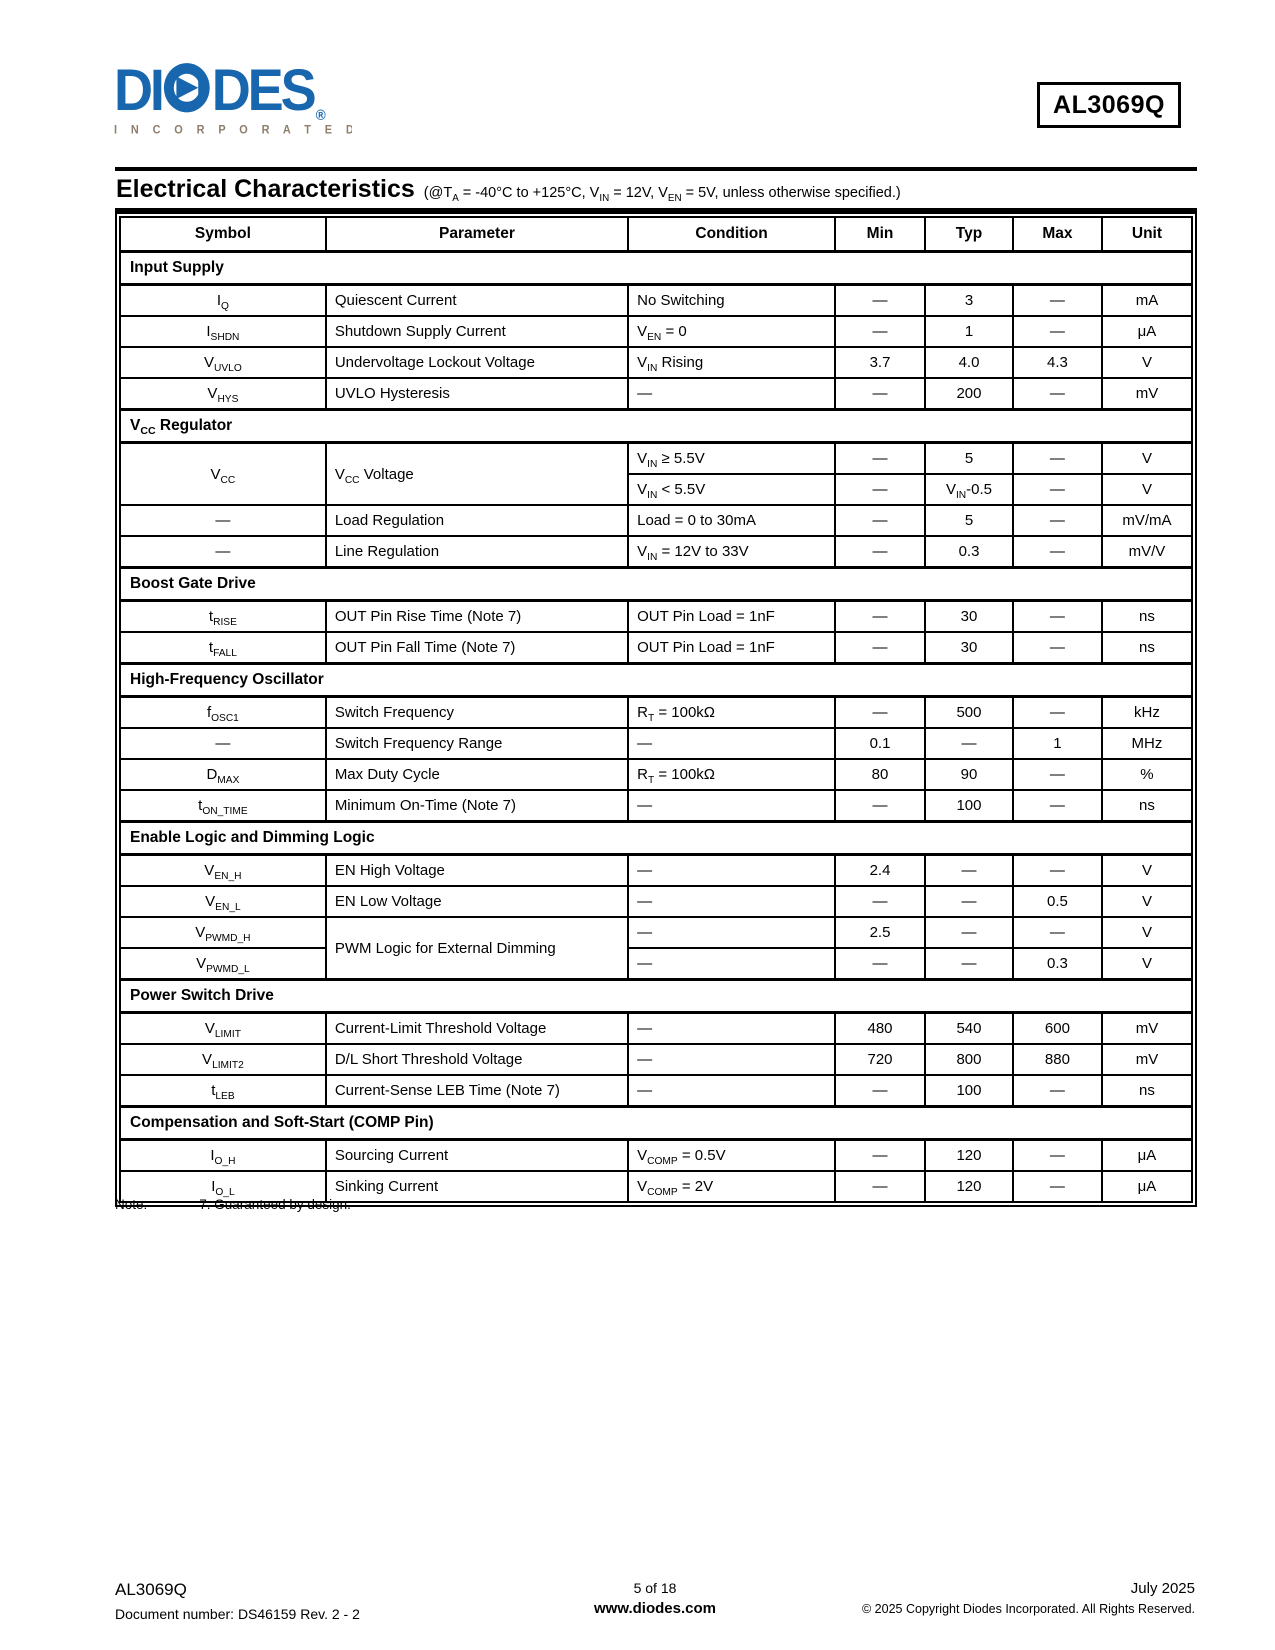 This screenshot has height=1650, width=1275. I want to click on cell-symbol: tRISE, so click(223, 616).